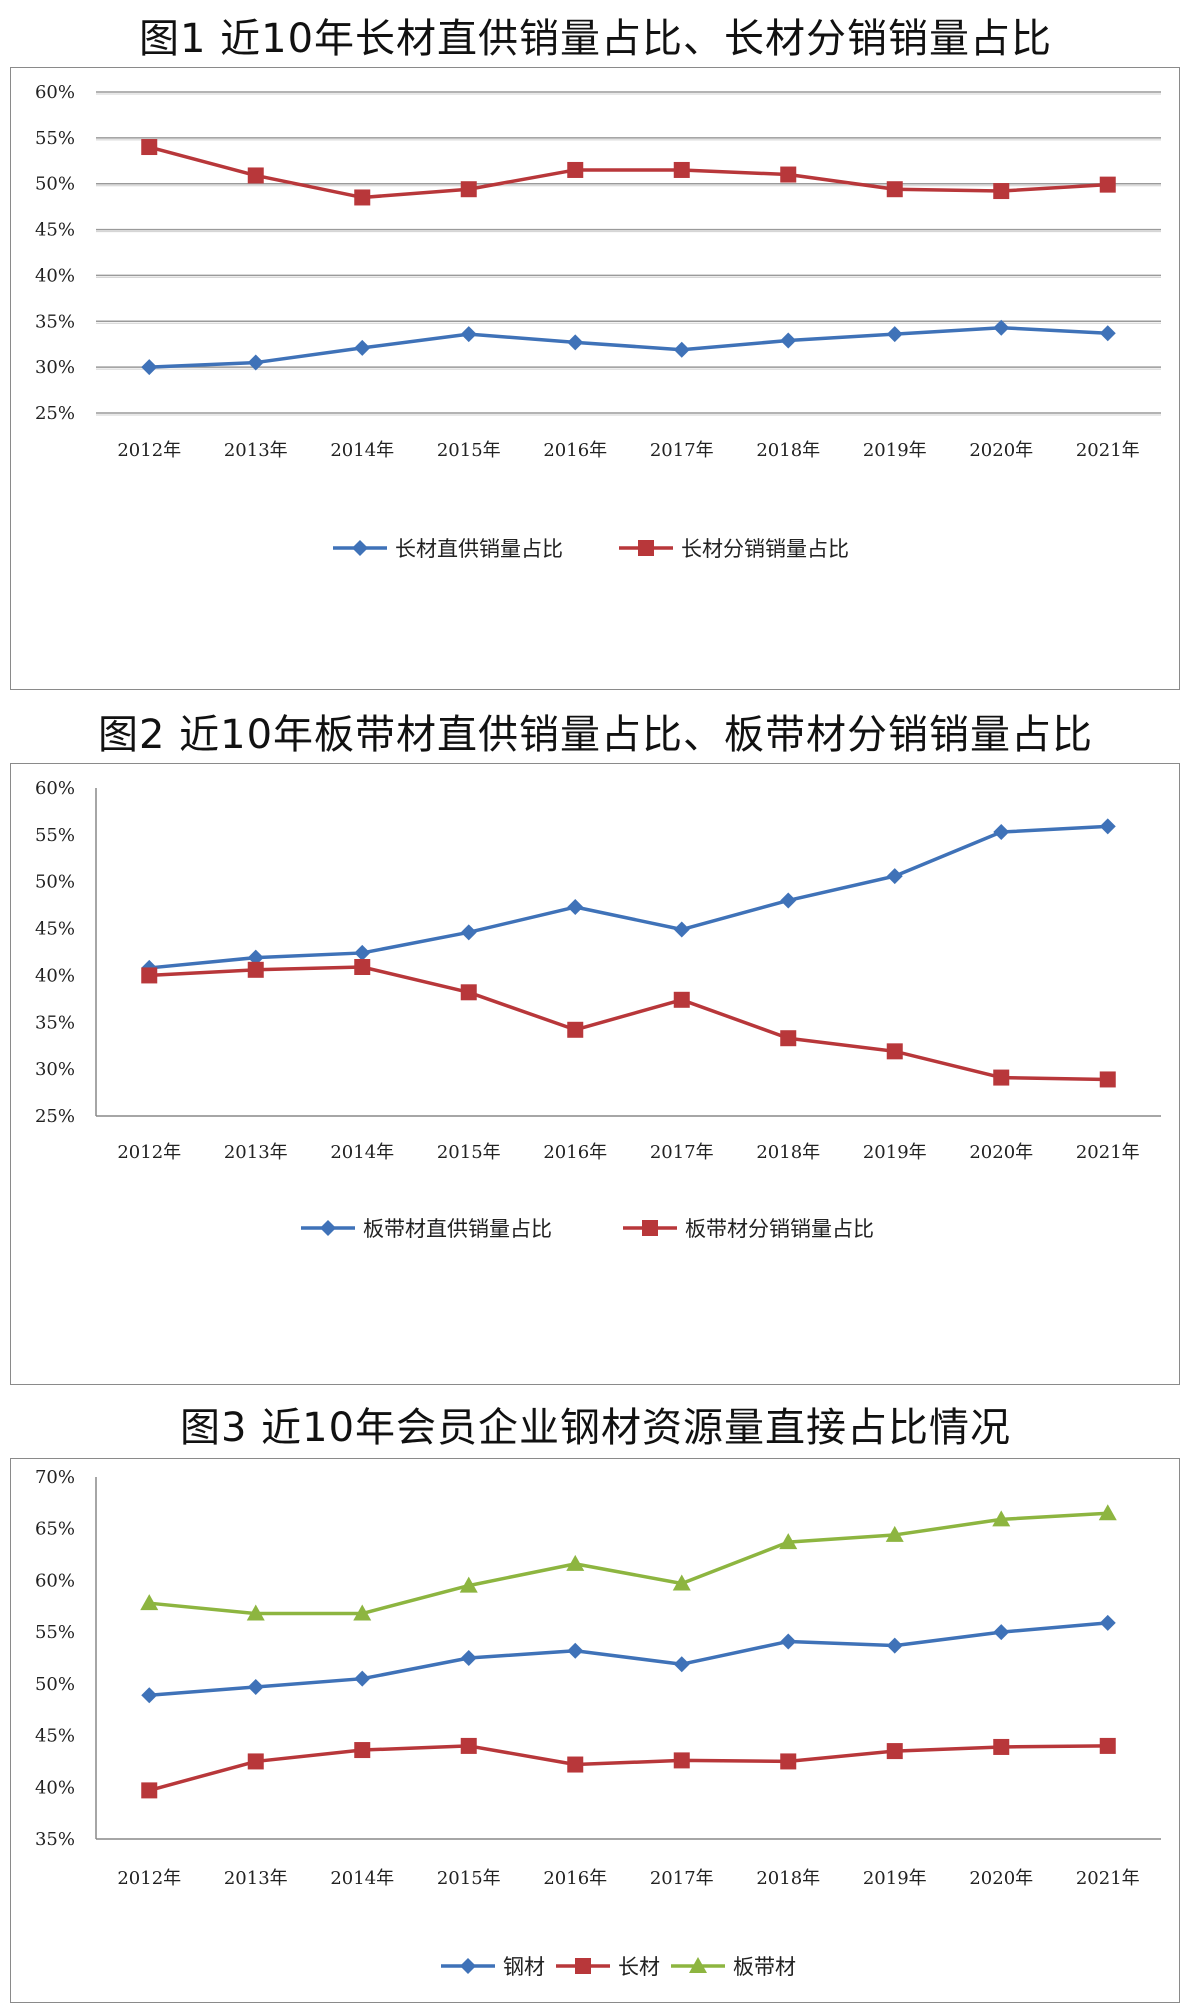  I want to click on legend-label-1: 长材直供销量占比, so click(479, 549).